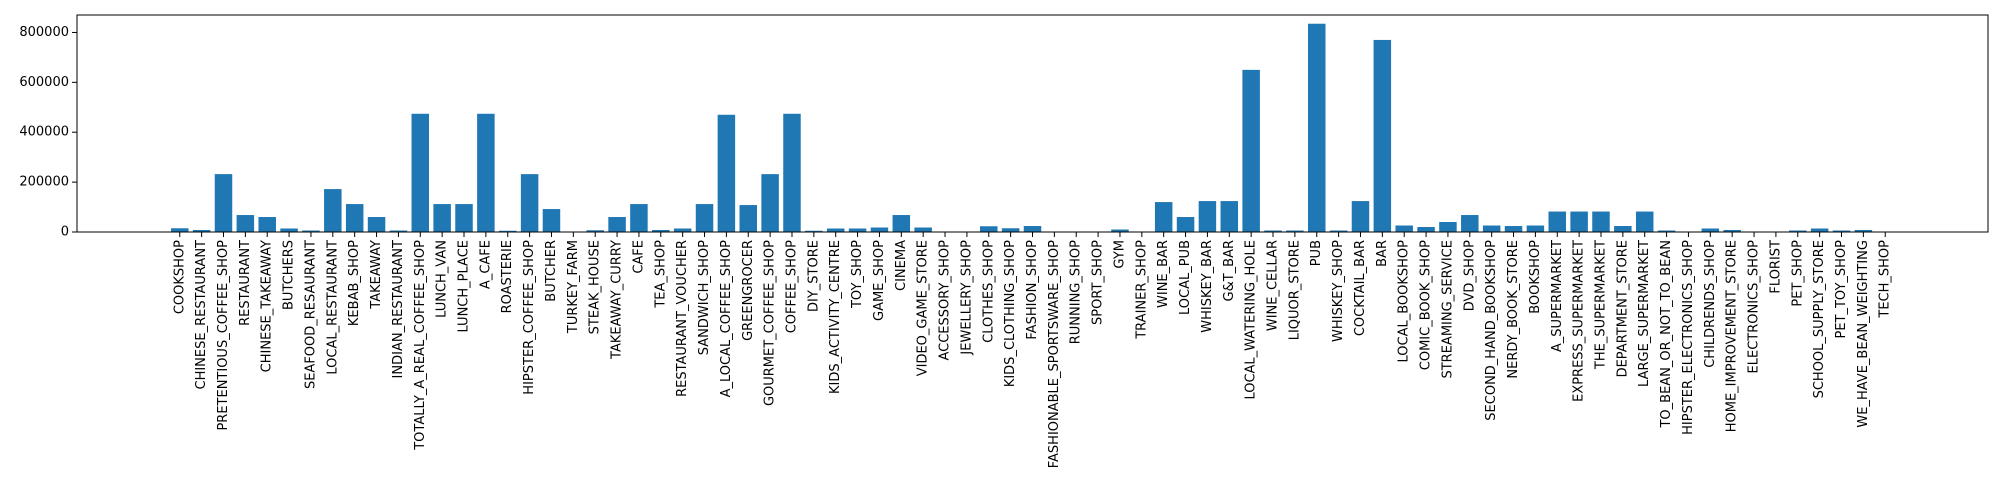  What do you see at coordinates (770, 203) in the screenshot?
I see `bar-gourmet-coffee-shop` at bounding box center [770, 203].